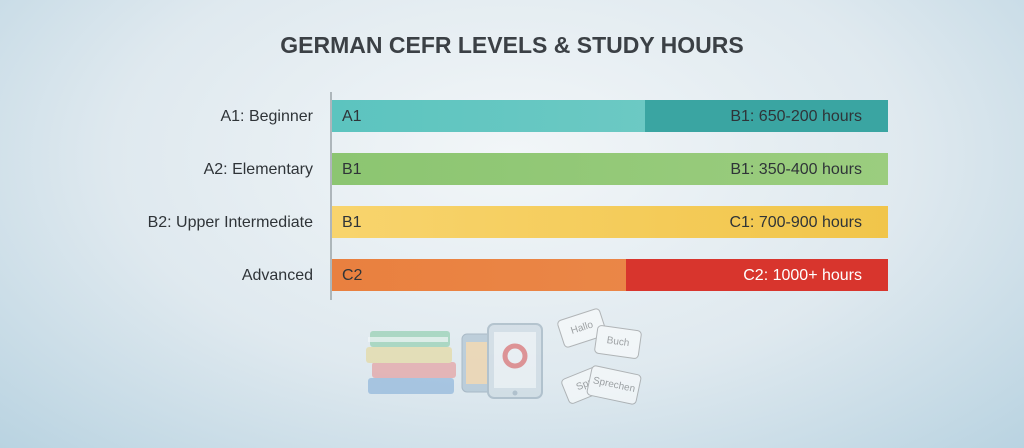  I want to click on bar-start-label: A1, so click(352, 116).